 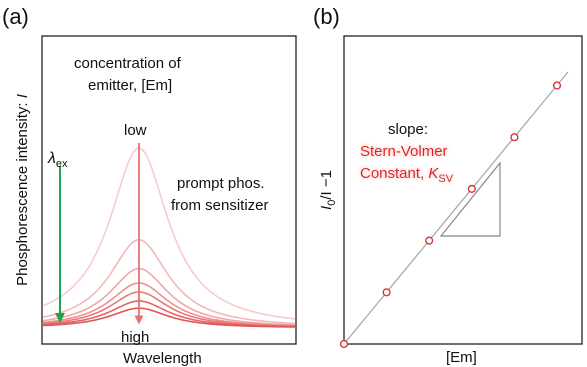 What do you see at coordinates (162, 358) in the screenshot?
I see `panel-a-xlabel: Wavelength` at bounding box center [162, 358].